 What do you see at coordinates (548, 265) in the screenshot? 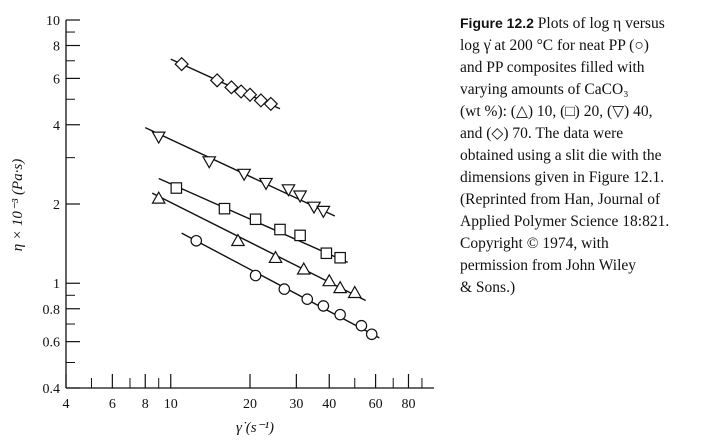
I see `caption-line-11: permission from John Wiley` at bounding box center [548, 265].